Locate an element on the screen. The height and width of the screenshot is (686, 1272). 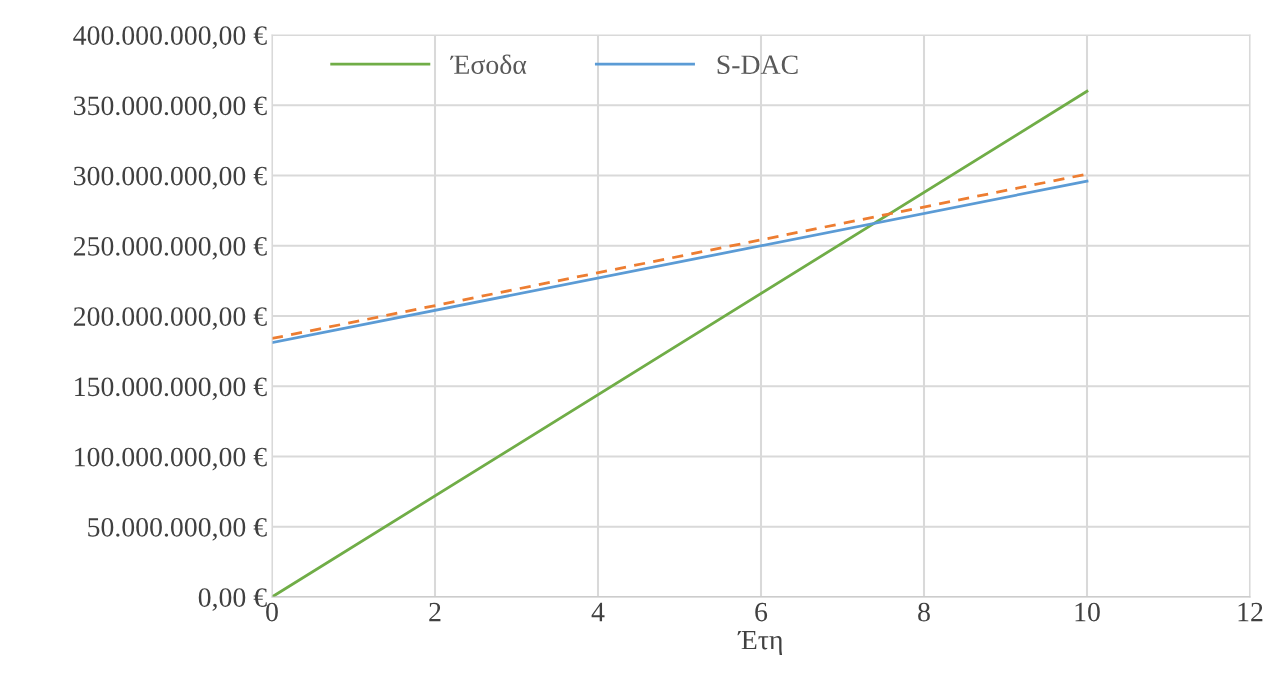
legend-label: Έσοδα is located at coordinates (488, 64).